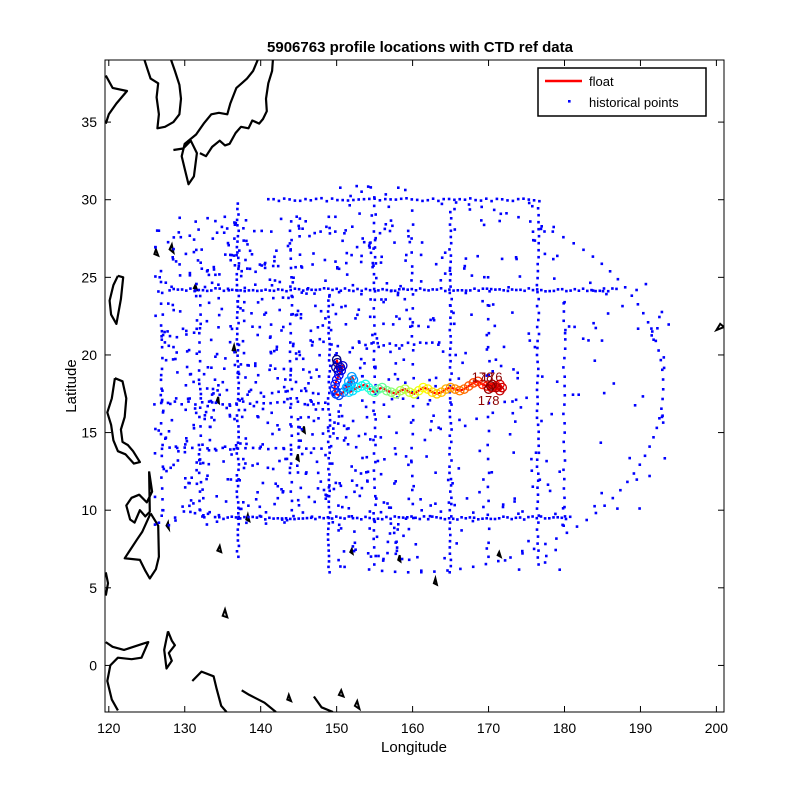 This screenshot has height=800, width=800. Describe the element at coordinates (127, 676) in the screenshot. I see `coastline-sulawesi` at that location.